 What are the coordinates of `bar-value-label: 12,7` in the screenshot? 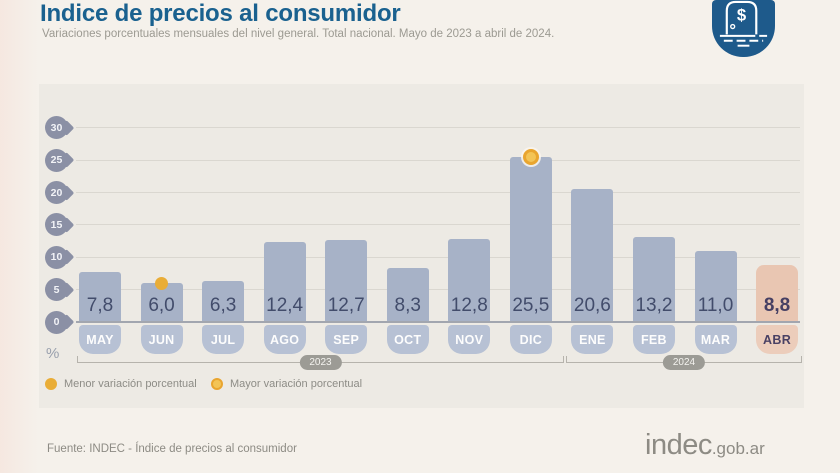 It's located at (346, 305).